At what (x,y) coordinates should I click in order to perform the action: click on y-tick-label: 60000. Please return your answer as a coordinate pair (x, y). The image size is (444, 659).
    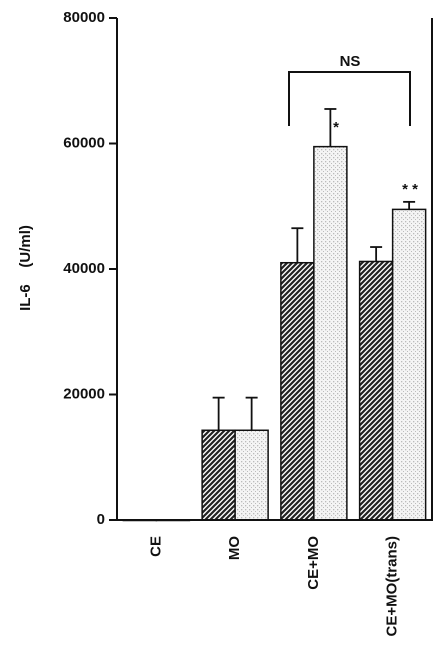
    Looking at the image, I should click on (84, 142).